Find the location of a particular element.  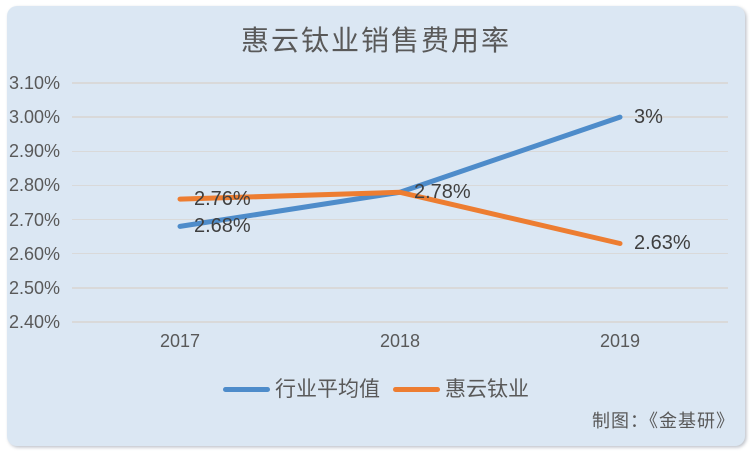

legend-line-swatch-huiyun-titanium is located at coordinates (416, 389).